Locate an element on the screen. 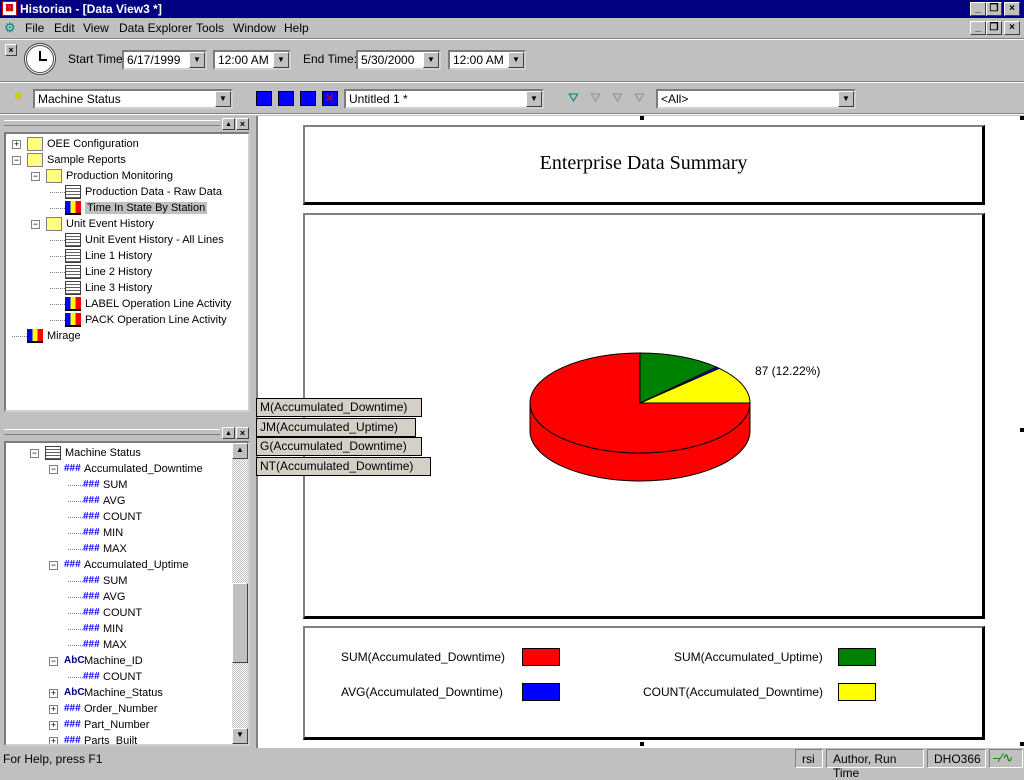 This screenshot has width=1024, height=780. edit-view-icon is located at coordinates (286, 98).